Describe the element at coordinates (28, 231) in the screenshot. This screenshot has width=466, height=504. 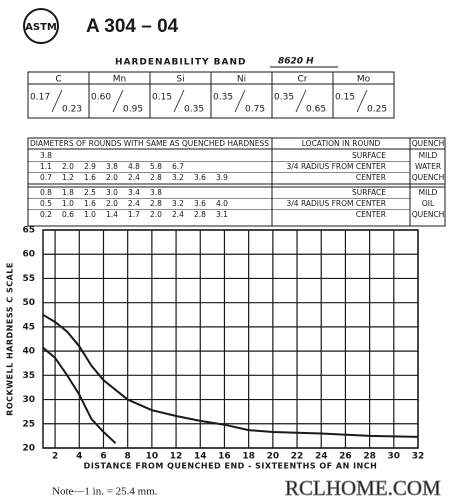
I see `y-tick-label: 65` at that location.